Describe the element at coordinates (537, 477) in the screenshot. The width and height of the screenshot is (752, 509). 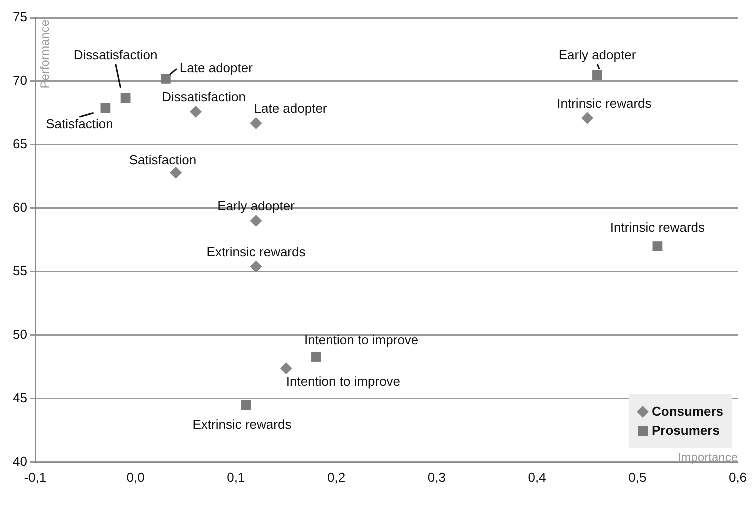
I see `x-tick-label: 0,4` at that location.